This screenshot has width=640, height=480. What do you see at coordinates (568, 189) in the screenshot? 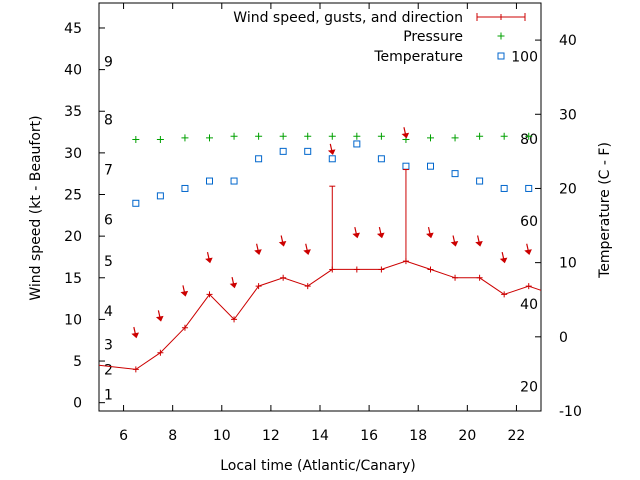
I see `y-right-tick-label: 20` at bounding box center [568, 189].